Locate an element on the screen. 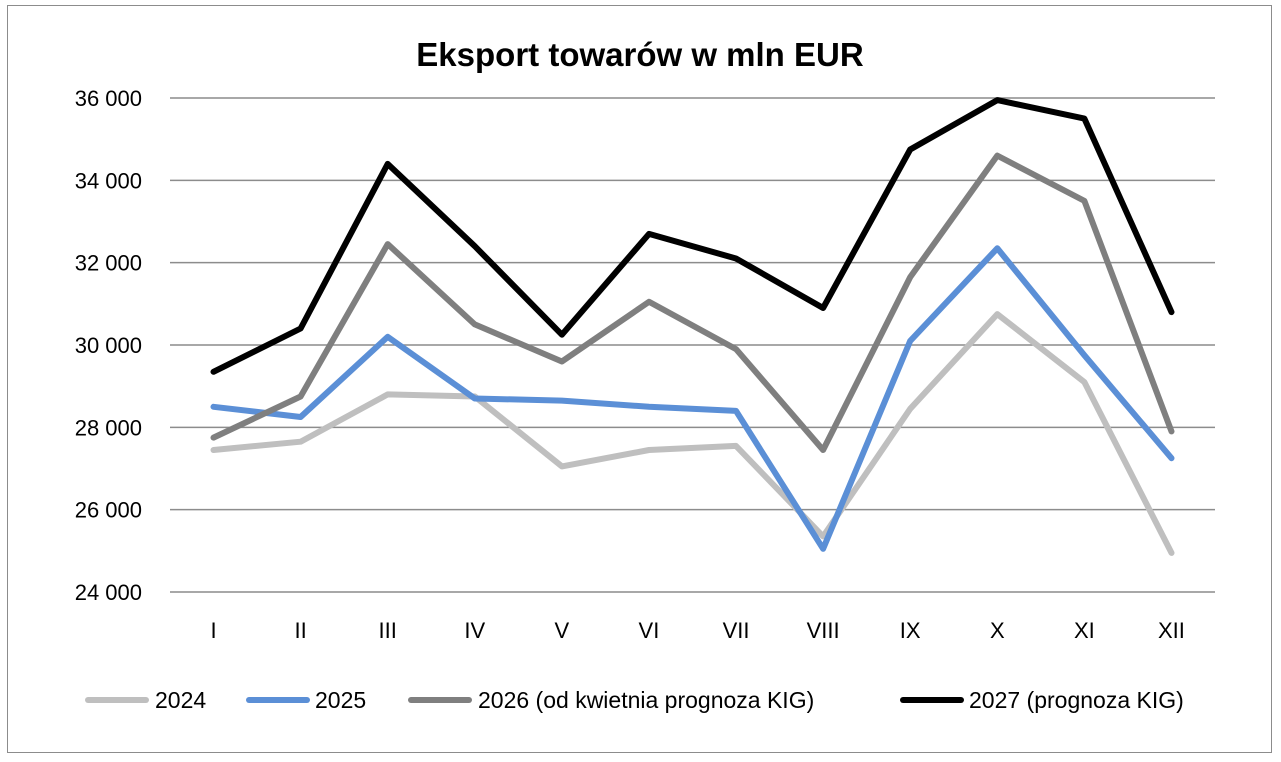 The image size is (1281, 762). legend-item: 2027 (prognoza KIG) is located at coordinates (1042, 700).